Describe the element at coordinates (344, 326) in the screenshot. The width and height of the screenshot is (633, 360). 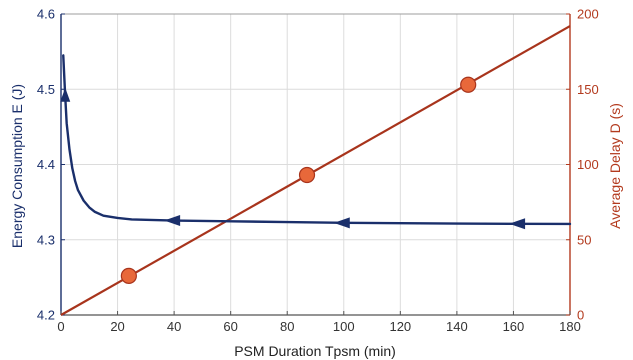
I see `x-tick-label-5: 100` at that location.